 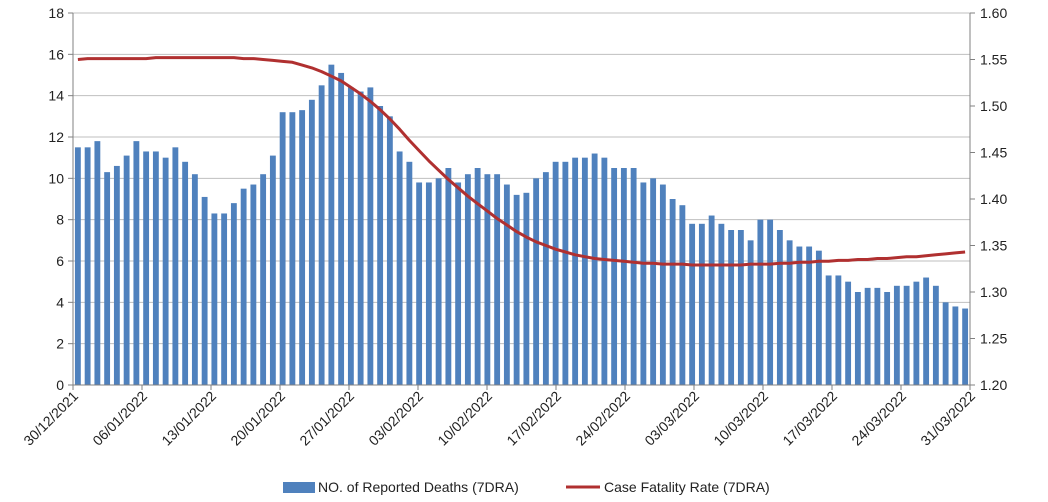 What do you see at coordinates (602, 418) in the screenshot?
I see `x-tick-label: 24/02/2022` at bounding box center [602, 418].